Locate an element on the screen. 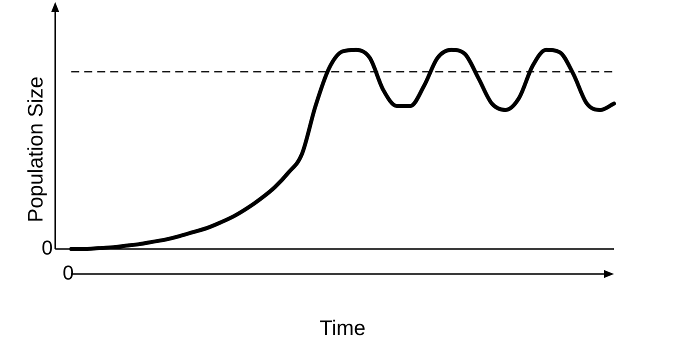 Image resolution: width=674 pixels, height=346 pixels. y-axis-title: Population Size is located at coordinates (36, 149).